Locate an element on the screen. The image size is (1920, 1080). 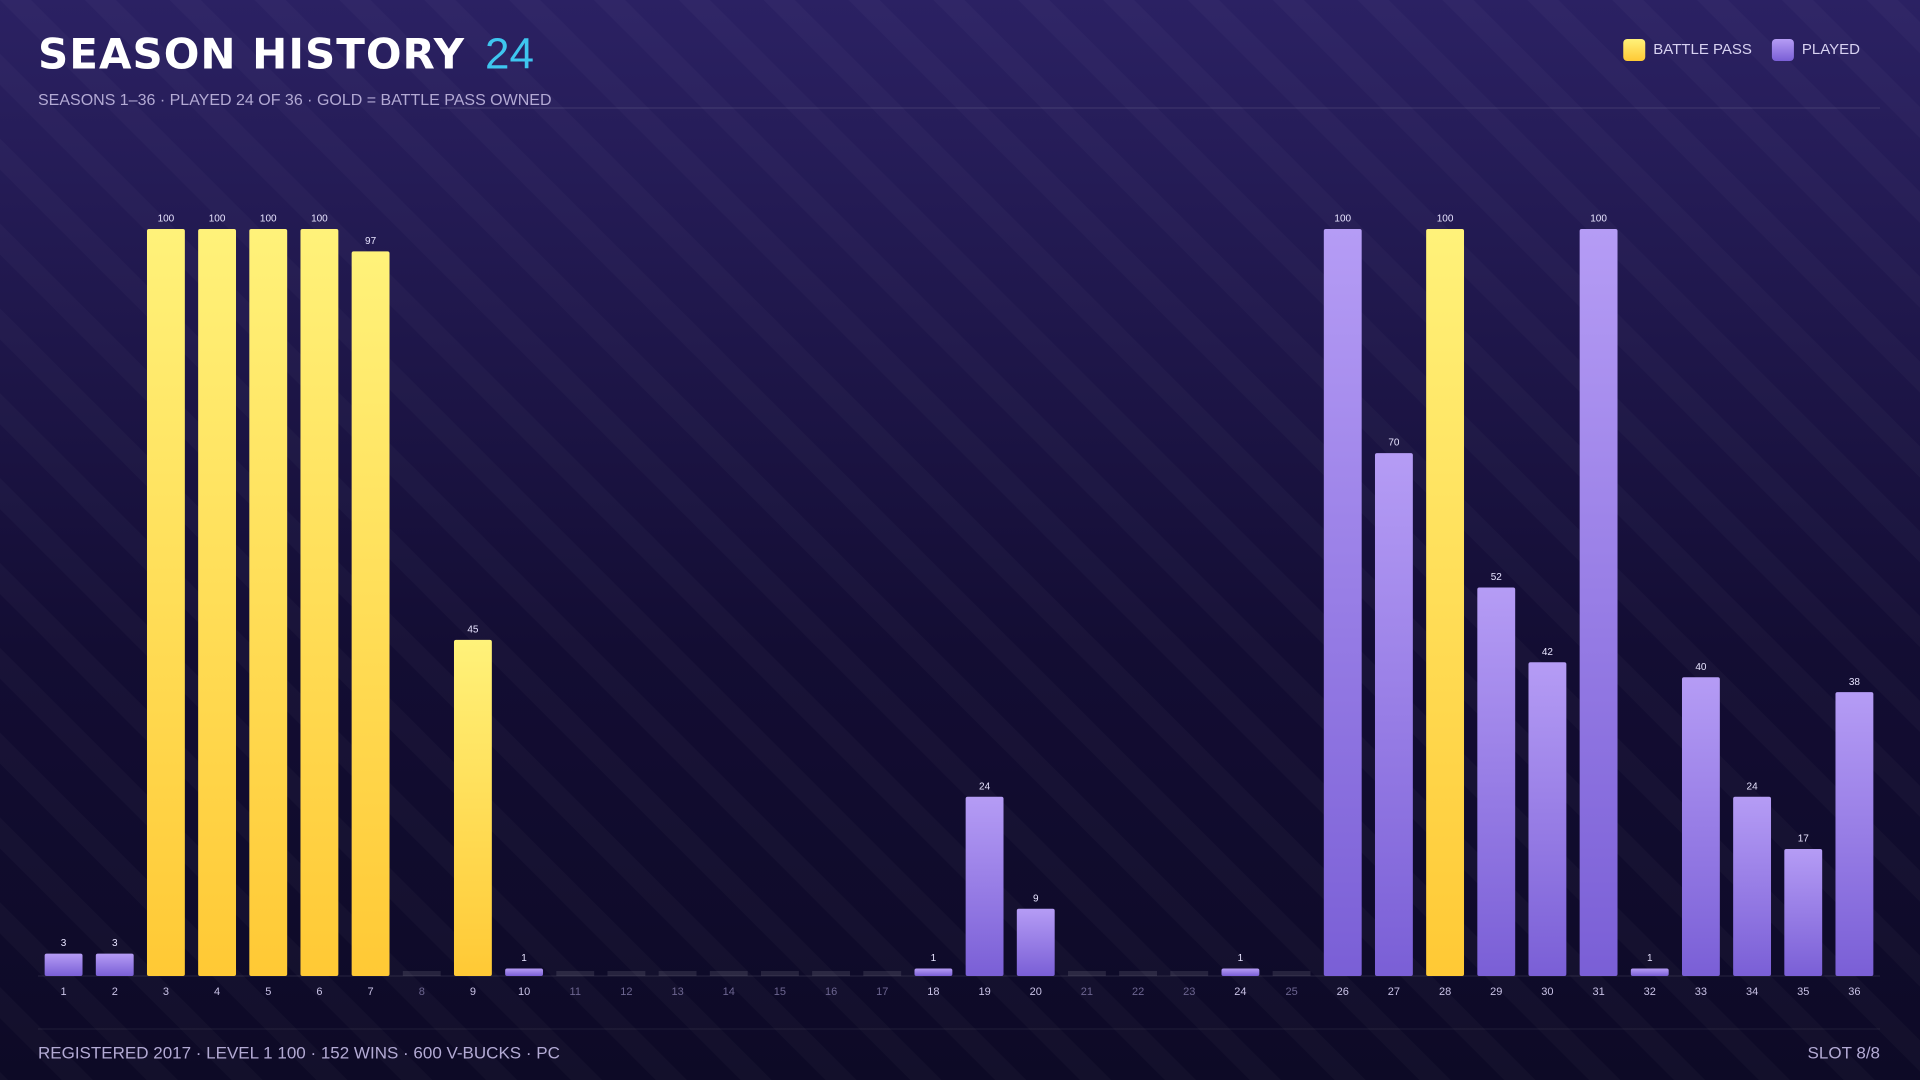
x-tick-label: 33 is located at coordinates (1701, 992).